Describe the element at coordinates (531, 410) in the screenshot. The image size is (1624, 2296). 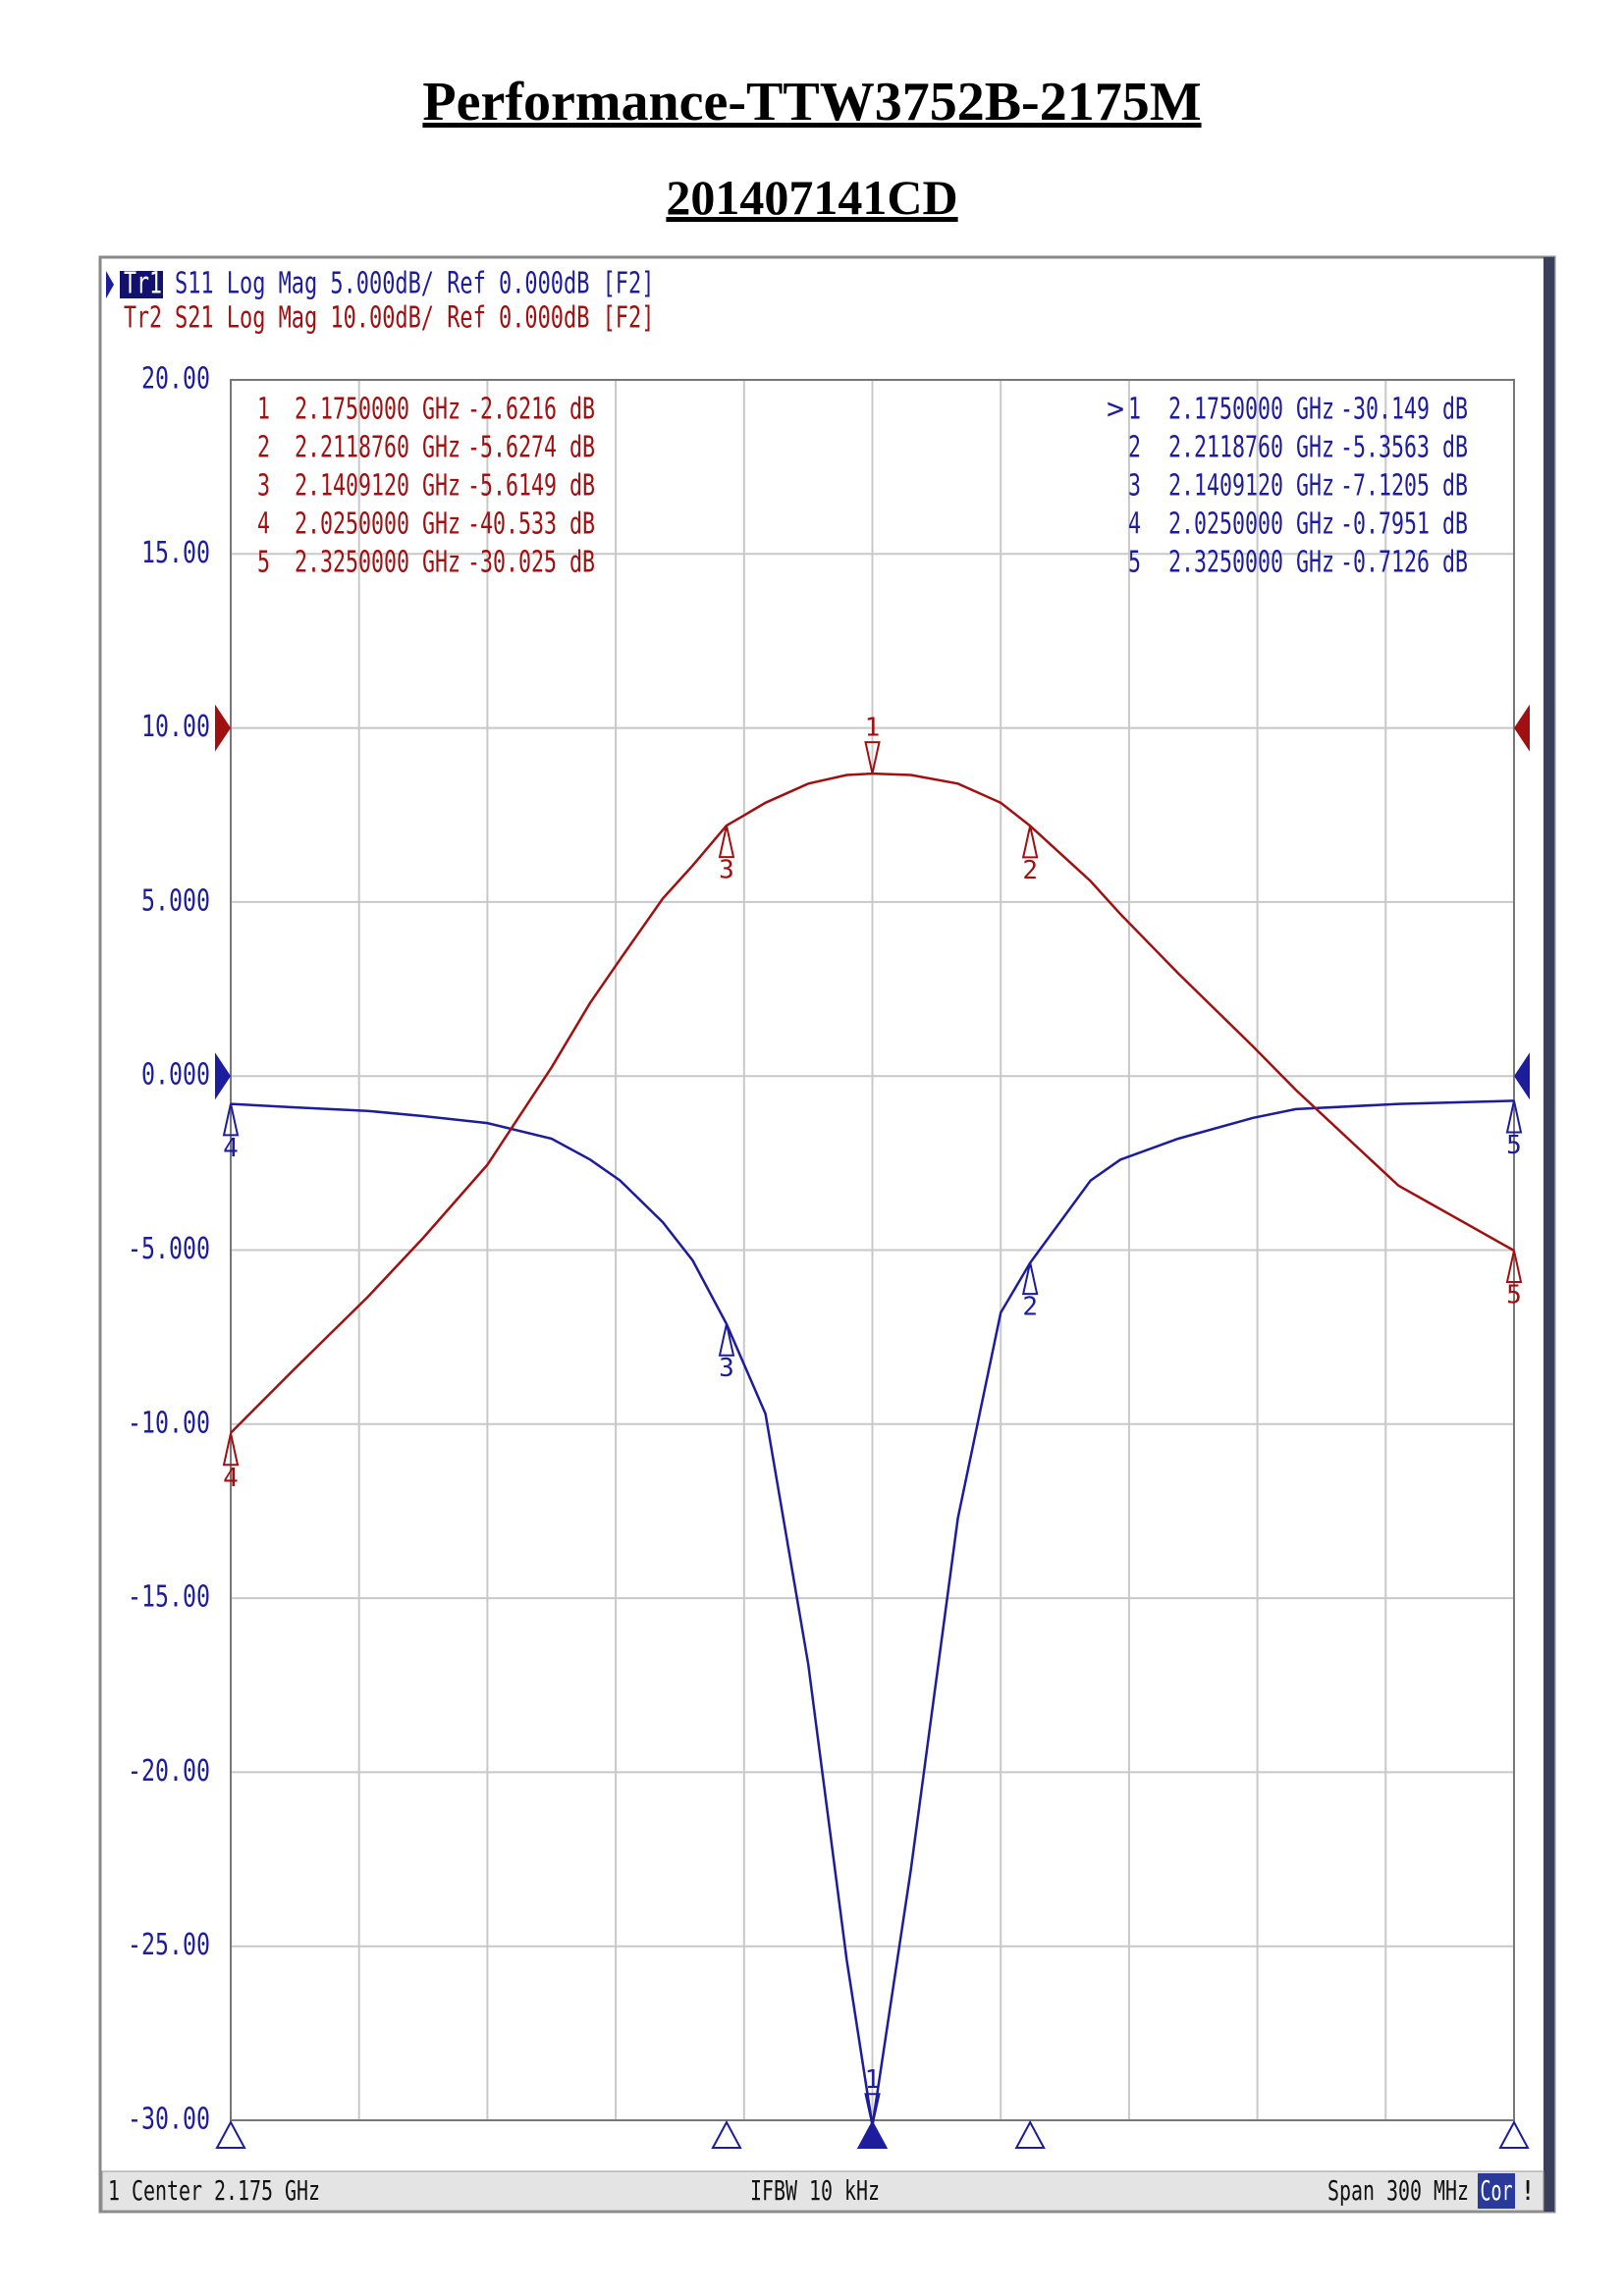
I see `marker-value: -2.6216 dB` at that location.